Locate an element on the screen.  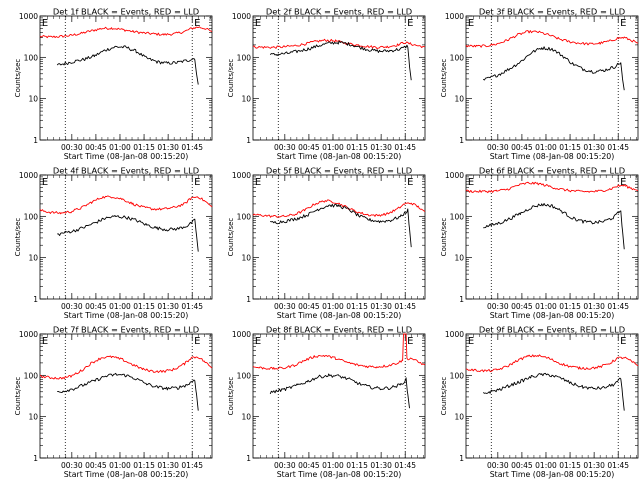
chart-title: Det 7f BLACK = Events, RED = LLD is located at coordinates (126, 330).